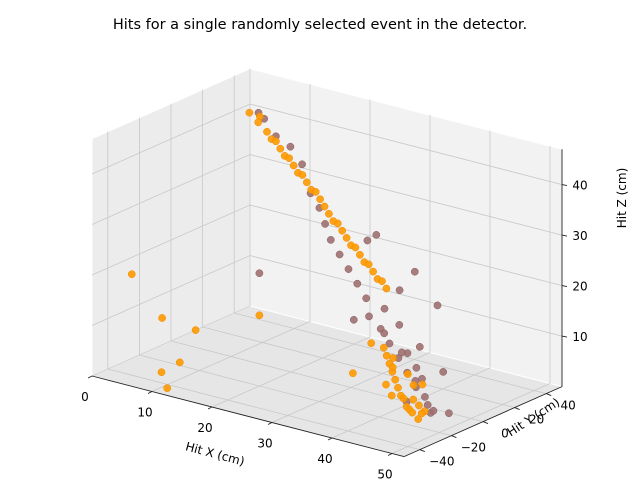  Describe the element at coordinates (579, 287) in the screenshot. I see `z-tick-label: 20` at that location.